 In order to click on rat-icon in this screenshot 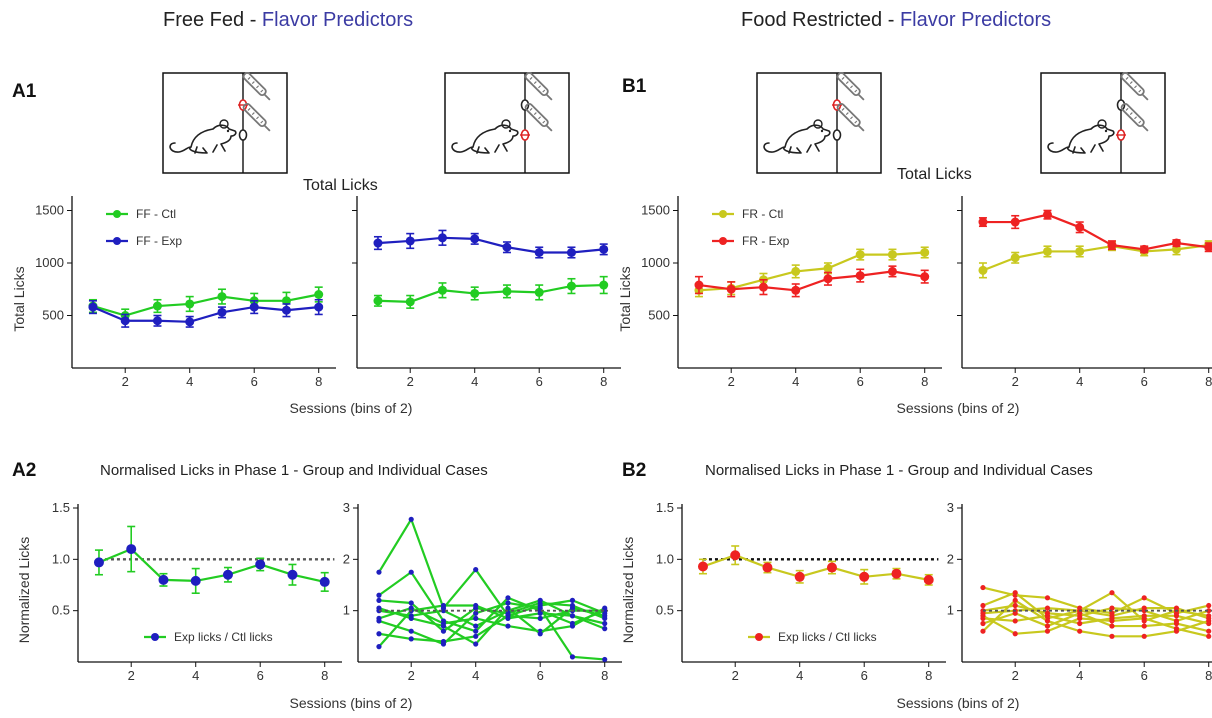, I will do `click(485, 136)`.